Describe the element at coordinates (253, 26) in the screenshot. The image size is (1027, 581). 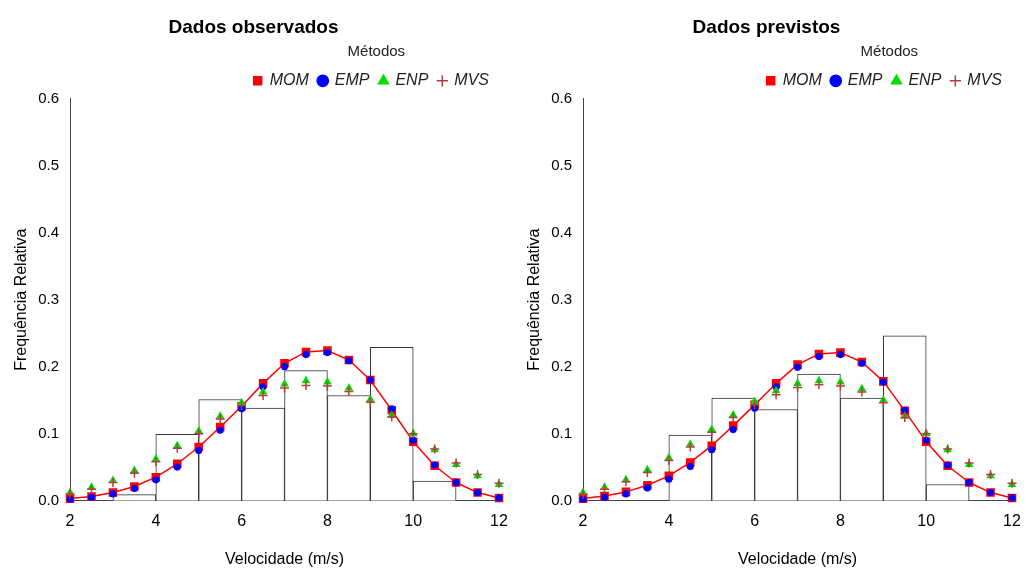
I see `chart-title: Dados observados` at that location.